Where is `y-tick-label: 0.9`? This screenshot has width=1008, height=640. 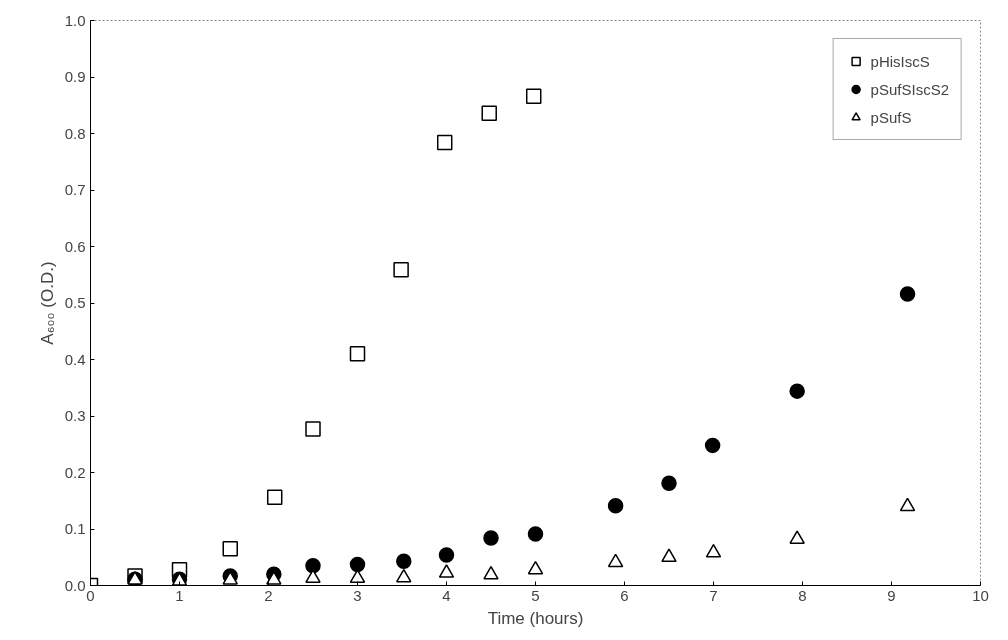 y-tick-label: 0.9 is located at coordinates (75, 76).